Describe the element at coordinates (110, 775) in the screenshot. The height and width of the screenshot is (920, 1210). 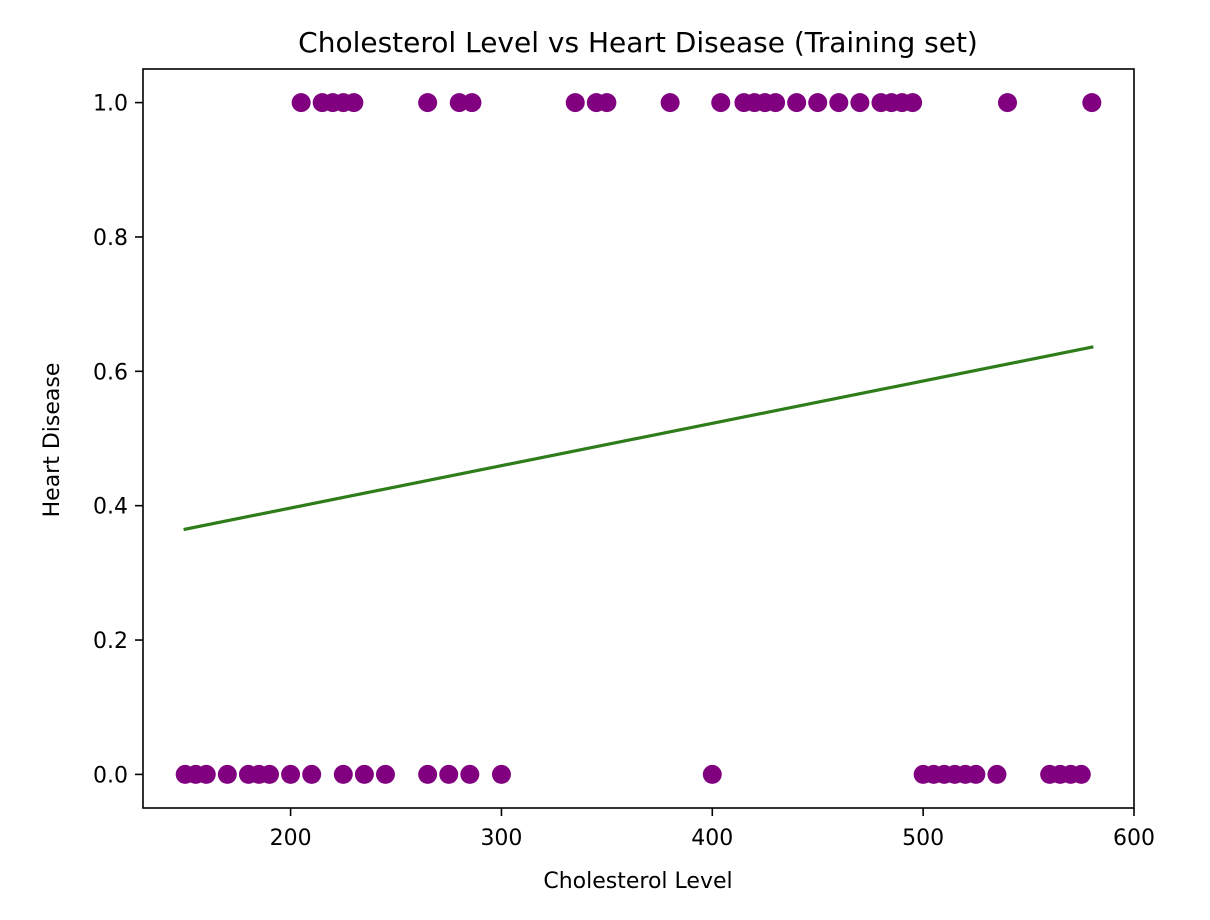
I see `y-tick-label: 0.0` at that location.